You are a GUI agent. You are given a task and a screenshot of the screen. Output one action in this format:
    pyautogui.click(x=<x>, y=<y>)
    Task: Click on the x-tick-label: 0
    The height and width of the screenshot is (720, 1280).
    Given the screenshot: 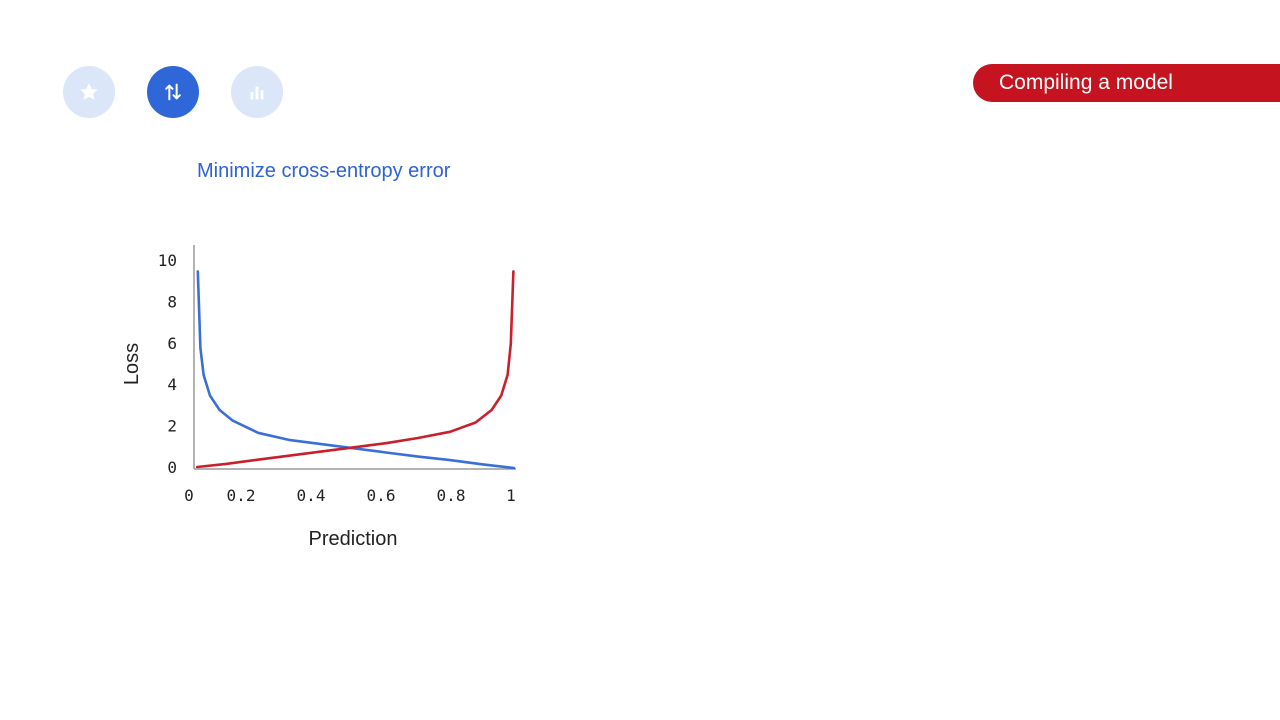 What is the action you would take?
    pyautogui.click(x=189, y=495)
    